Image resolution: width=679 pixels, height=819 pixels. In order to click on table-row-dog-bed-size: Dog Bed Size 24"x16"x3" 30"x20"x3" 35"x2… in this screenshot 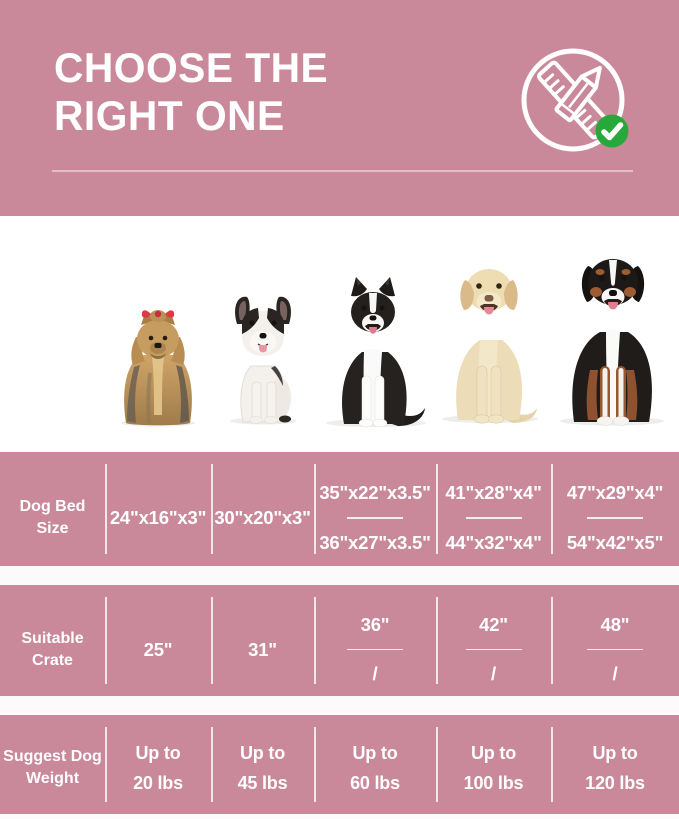, I will do `click(339, 509)`.